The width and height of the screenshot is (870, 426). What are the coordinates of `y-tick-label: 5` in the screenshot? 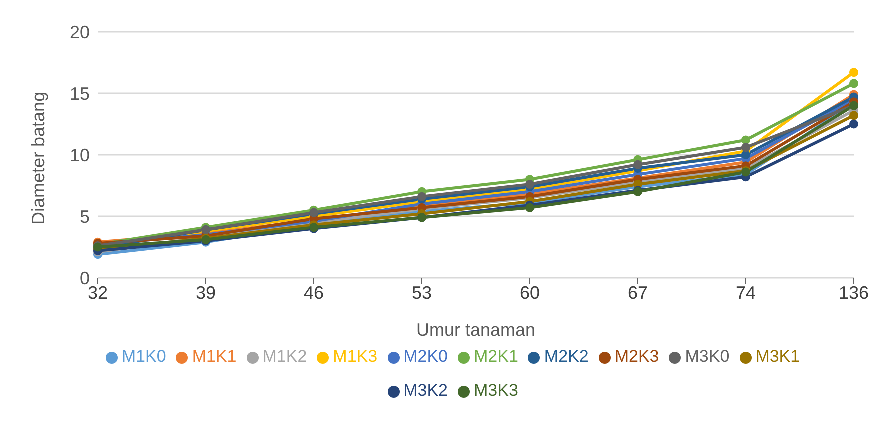 It's located at (85, 216).